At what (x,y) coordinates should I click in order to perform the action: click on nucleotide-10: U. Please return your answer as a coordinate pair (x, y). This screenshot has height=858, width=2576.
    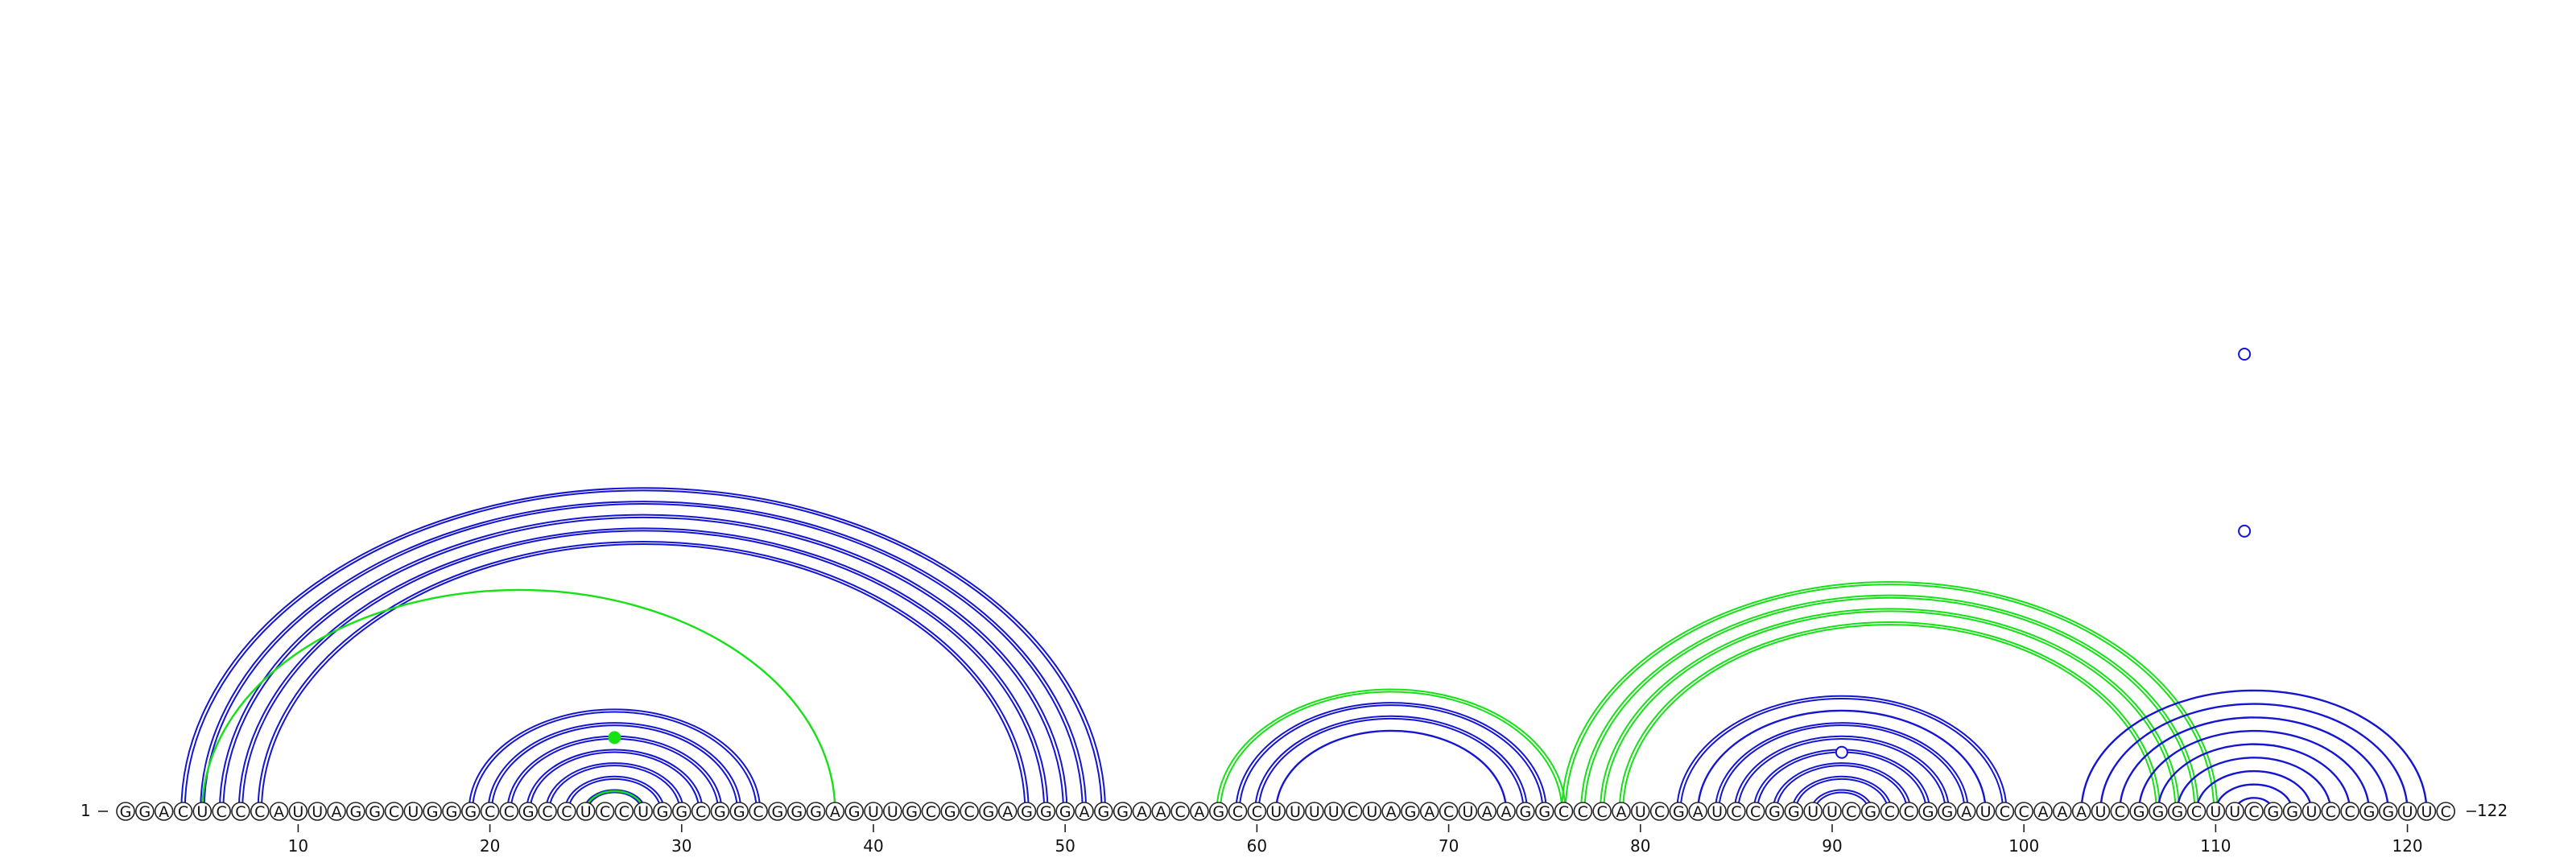
    Looking at the image, I should click on (298, 812).